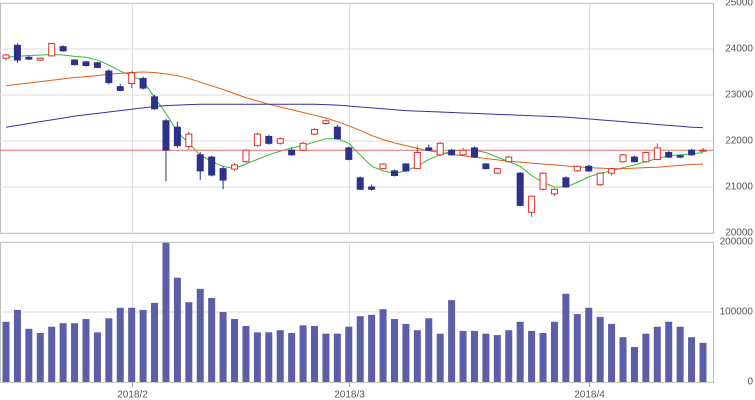 The height and width of the screenshot is (400, 755). I want to click on y-tick-label: 100000, so click(737, 312).